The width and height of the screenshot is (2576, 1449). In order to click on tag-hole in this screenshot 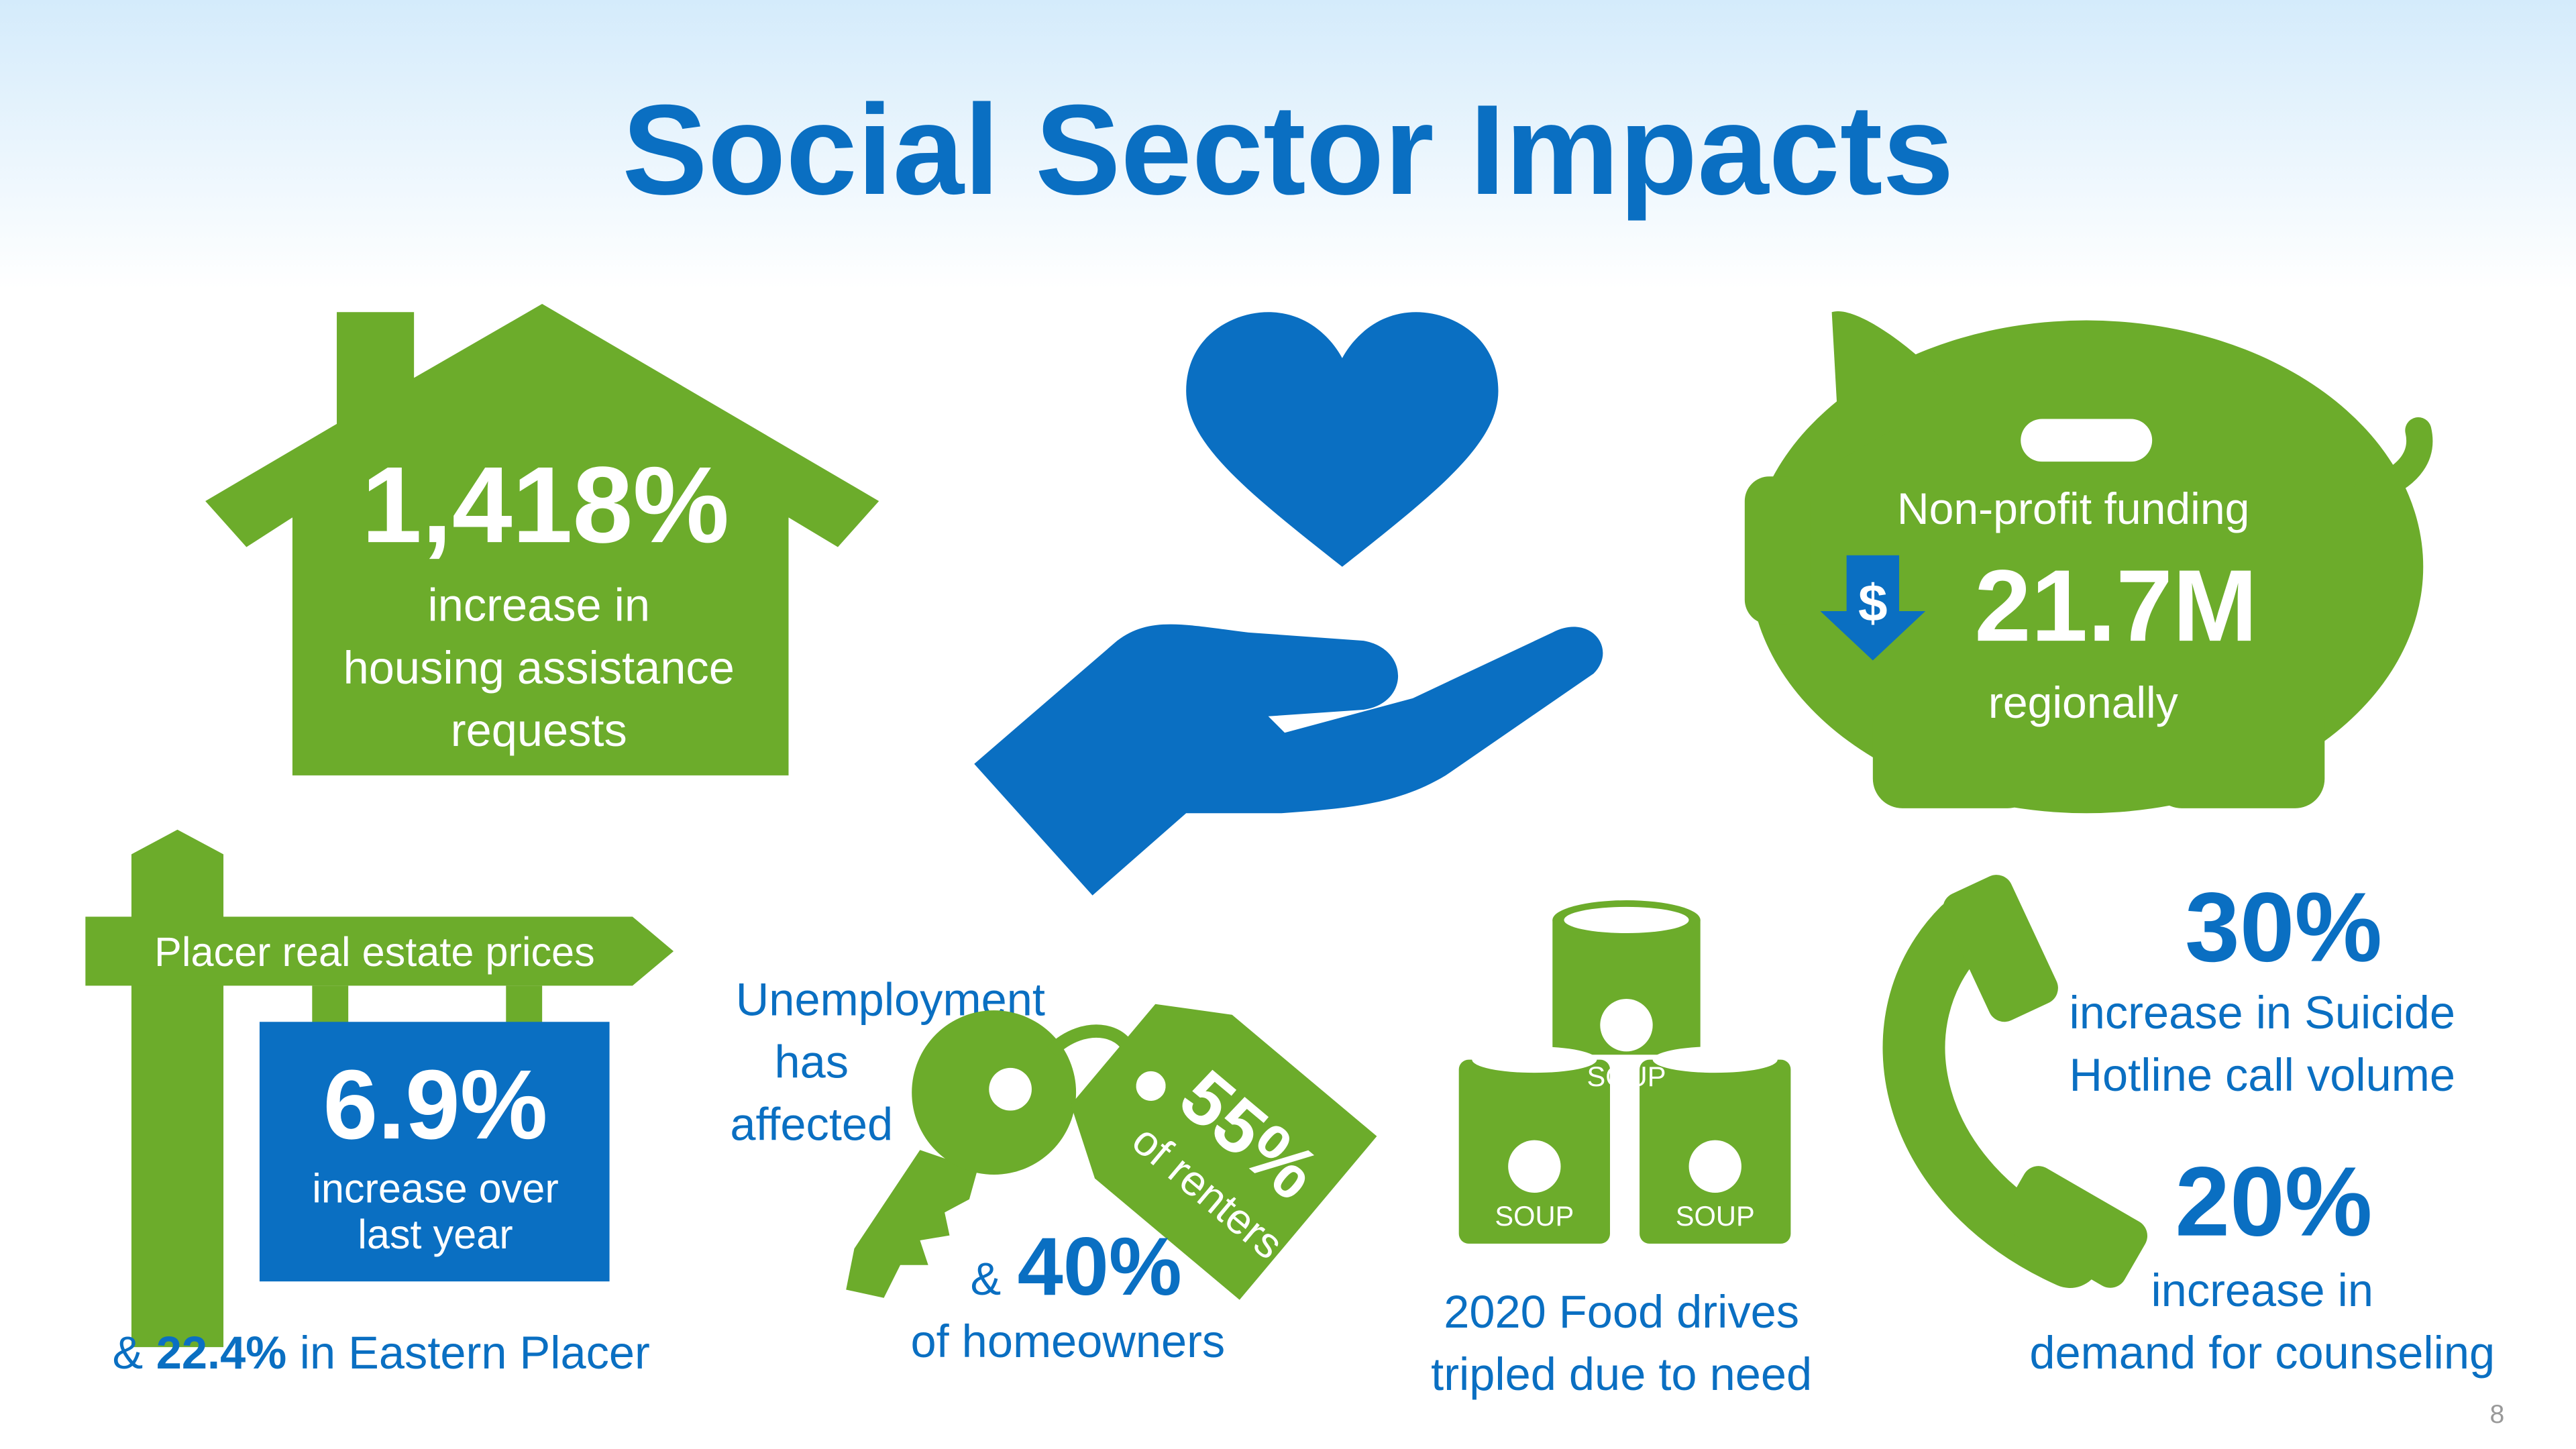, I will do `click(1151, 1086)`.